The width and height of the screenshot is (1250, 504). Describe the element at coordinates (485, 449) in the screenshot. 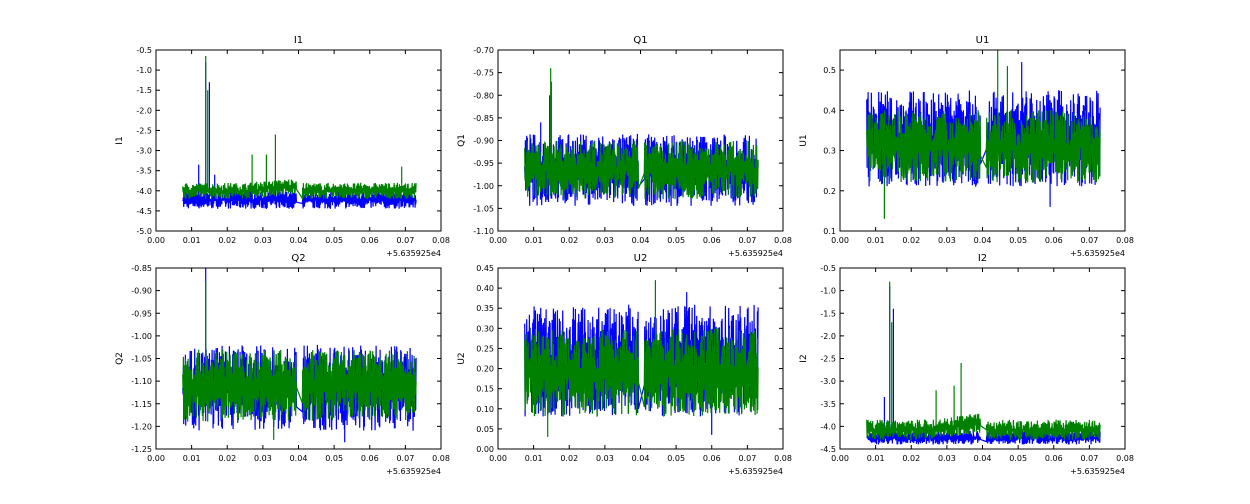

I see `y-tick-label: 0.00` at that location.